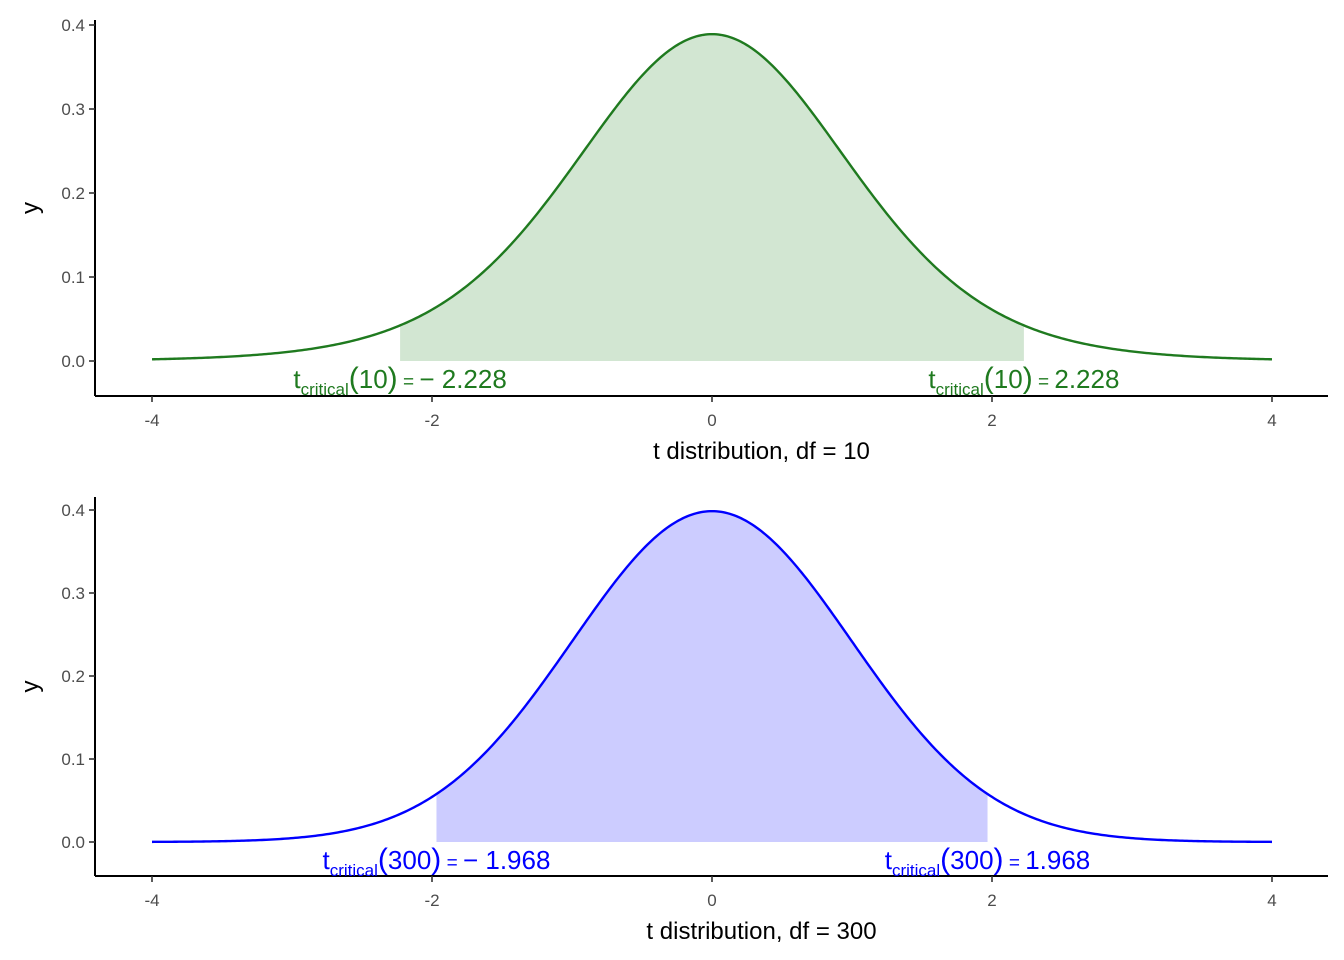 The height and width of the screenshot is (960, 1344). I want to click on critical-value-lower-label: tcritical(10) = − 2.228, so click(399, 380).